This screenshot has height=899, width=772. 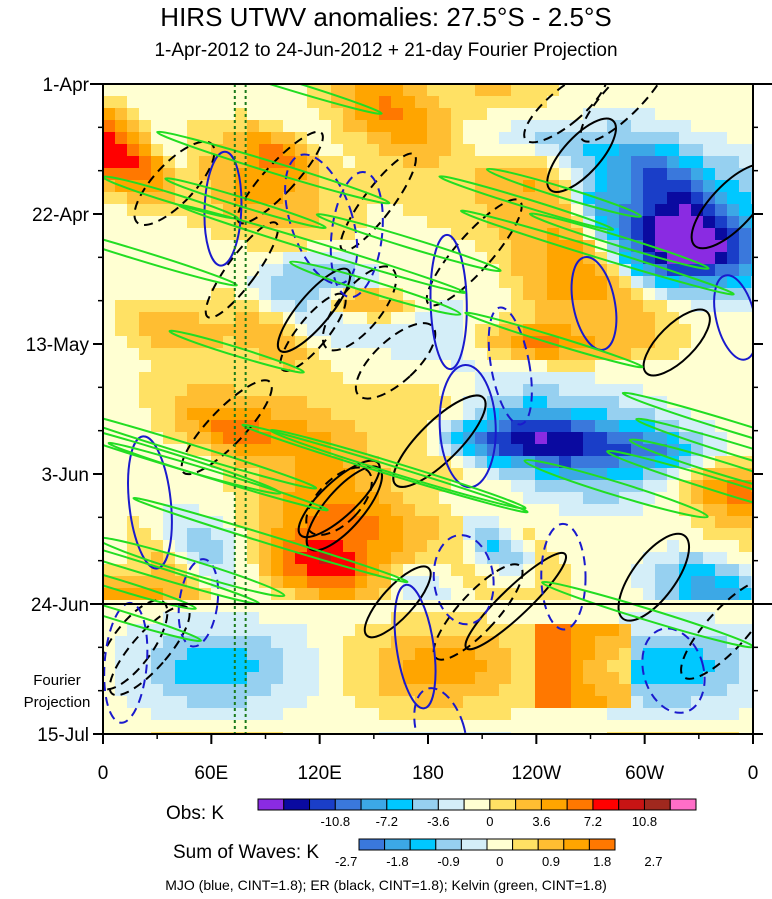 What do you see at coordinates (428, 759) in the screenshot?
I see `x-axis: 0 60E 120E 180 120W 60W 0` at bounding box center [428, 759].